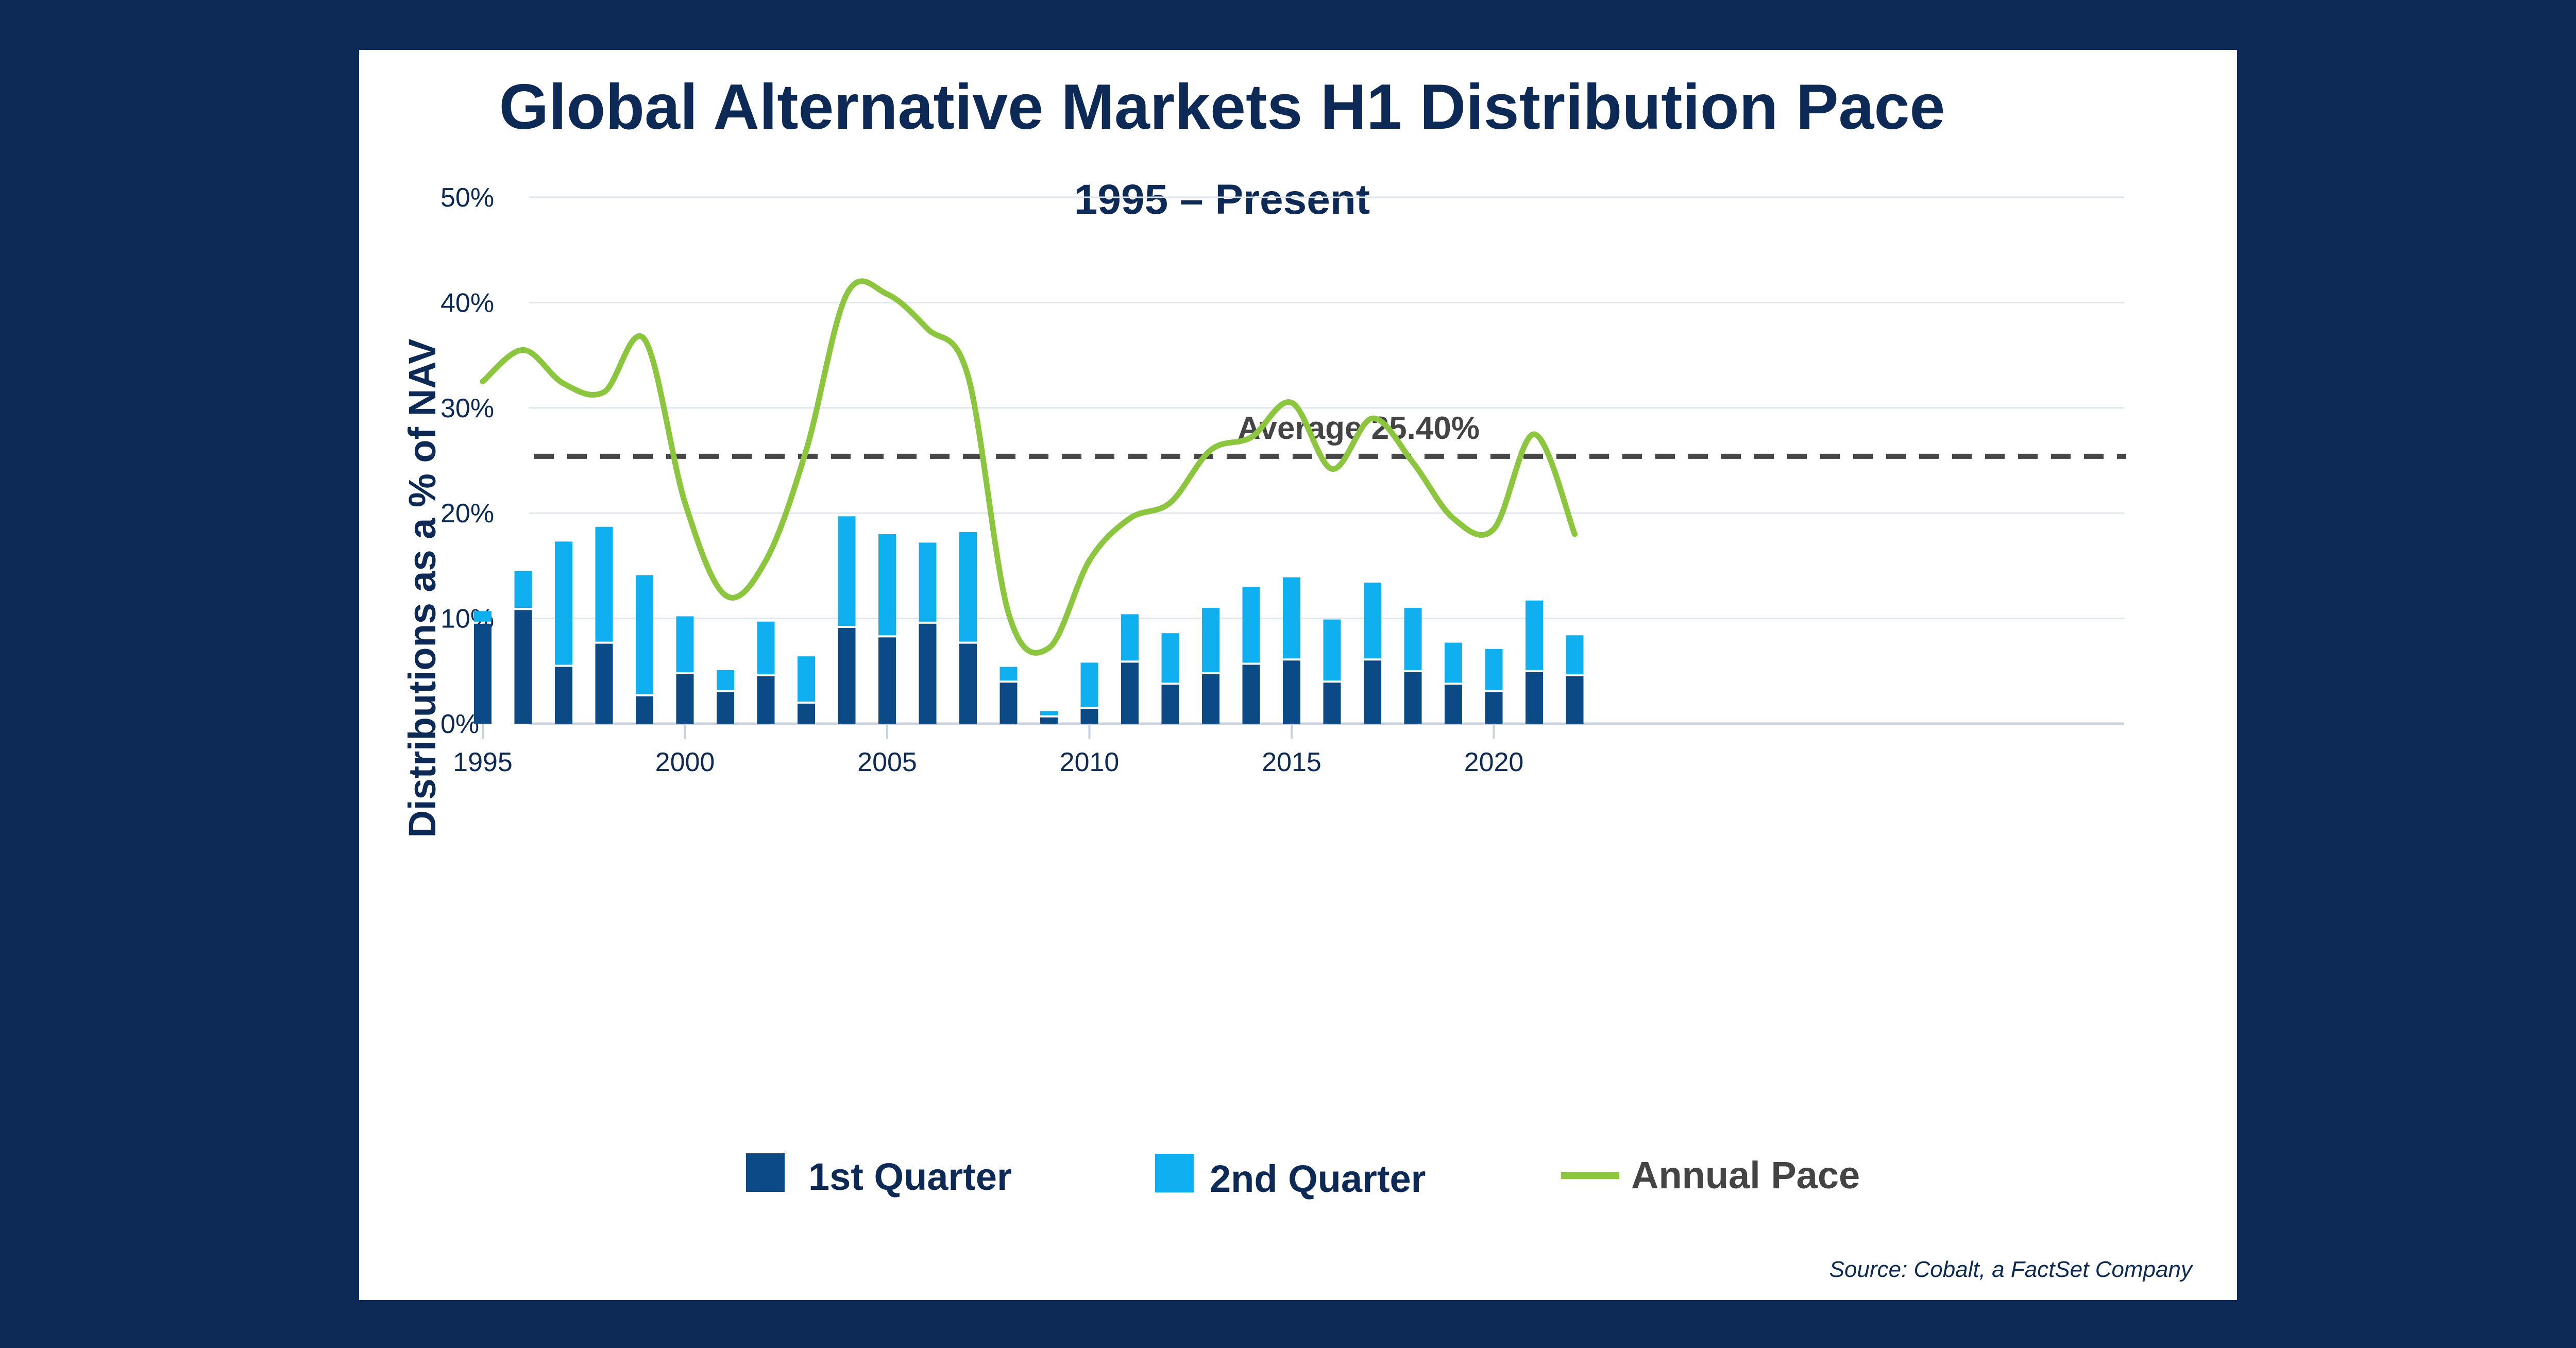  What do you see at coordinates (1494, 762) in the screenshot?
I see `x-tick-label: 2020` at bounding box center [1494, 762].